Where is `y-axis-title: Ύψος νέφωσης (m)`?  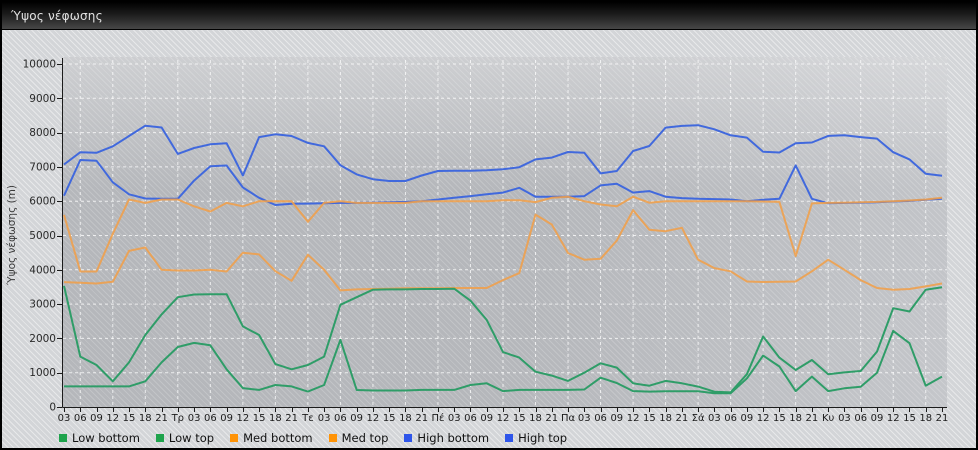 y-axis-title: Ύψος νέφωσης (m) is located at coordinates (12, 235).